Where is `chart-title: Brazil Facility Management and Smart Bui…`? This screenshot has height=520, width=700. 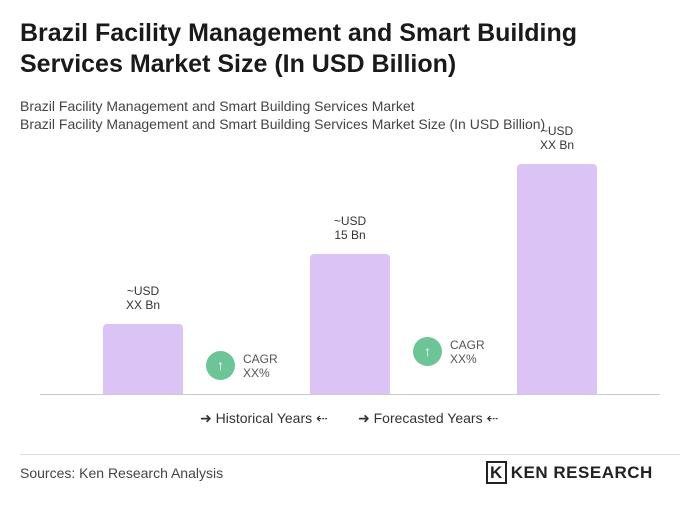 chart-title: Brazil Facility Management and Smart Bui… is located at coordinates (299, 48).